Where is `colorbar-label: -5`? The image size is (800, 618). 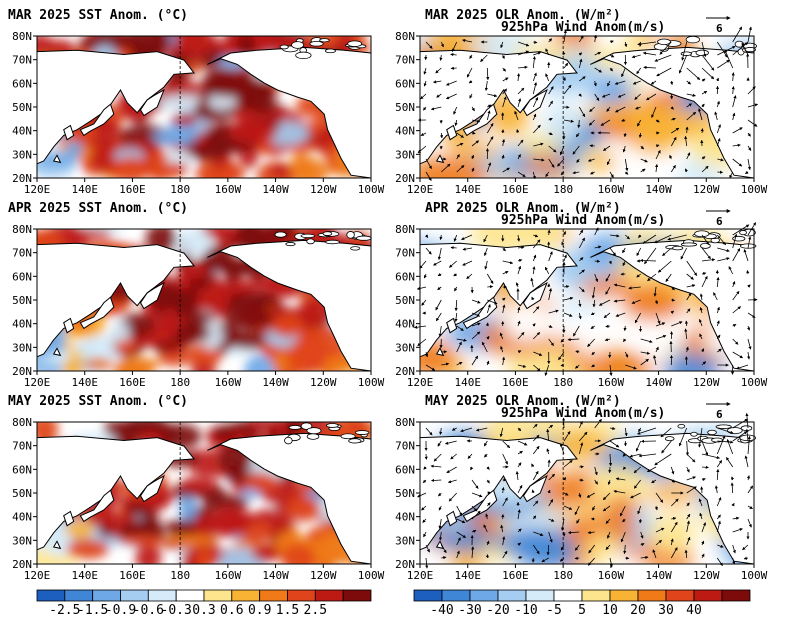
colorbar-label: -5 is located at coordinates (554, 610).